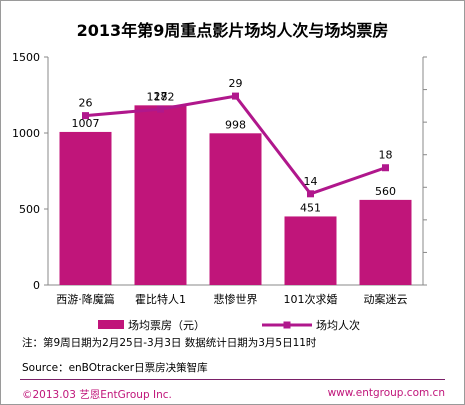  I want to click on line-value-label: 27, so click(161, 96).